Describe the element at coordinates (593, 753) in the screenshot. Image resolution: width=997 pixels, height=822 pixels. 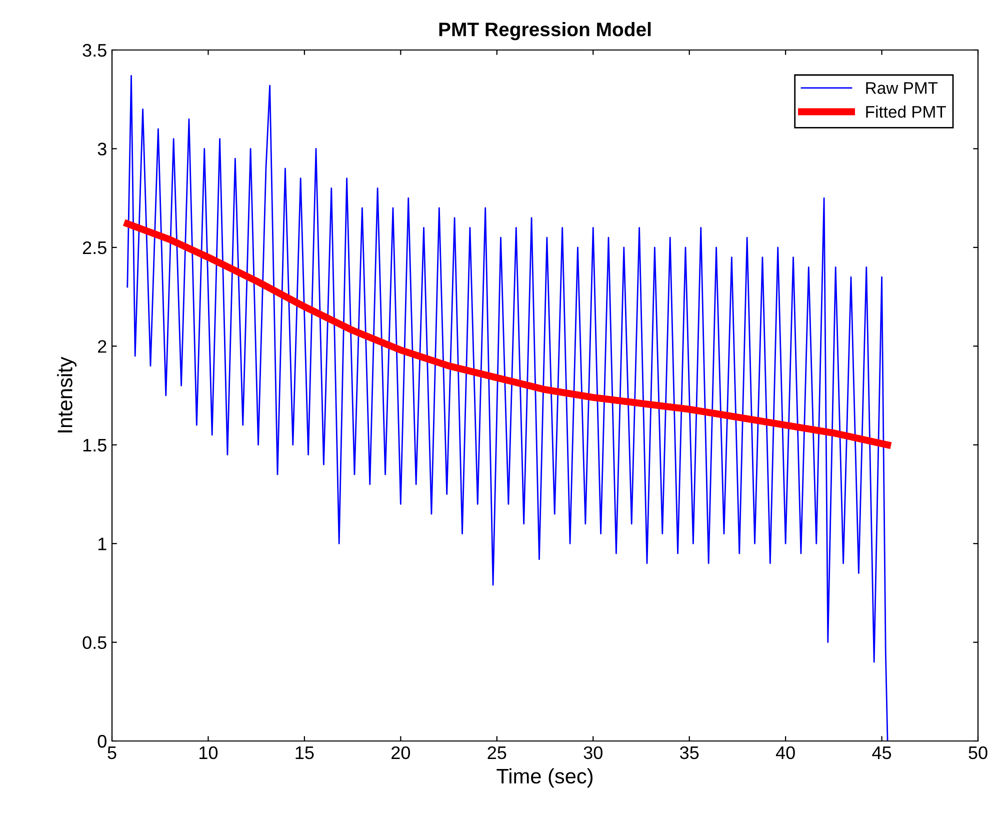
I see `x-tick-label: 30` at that location.